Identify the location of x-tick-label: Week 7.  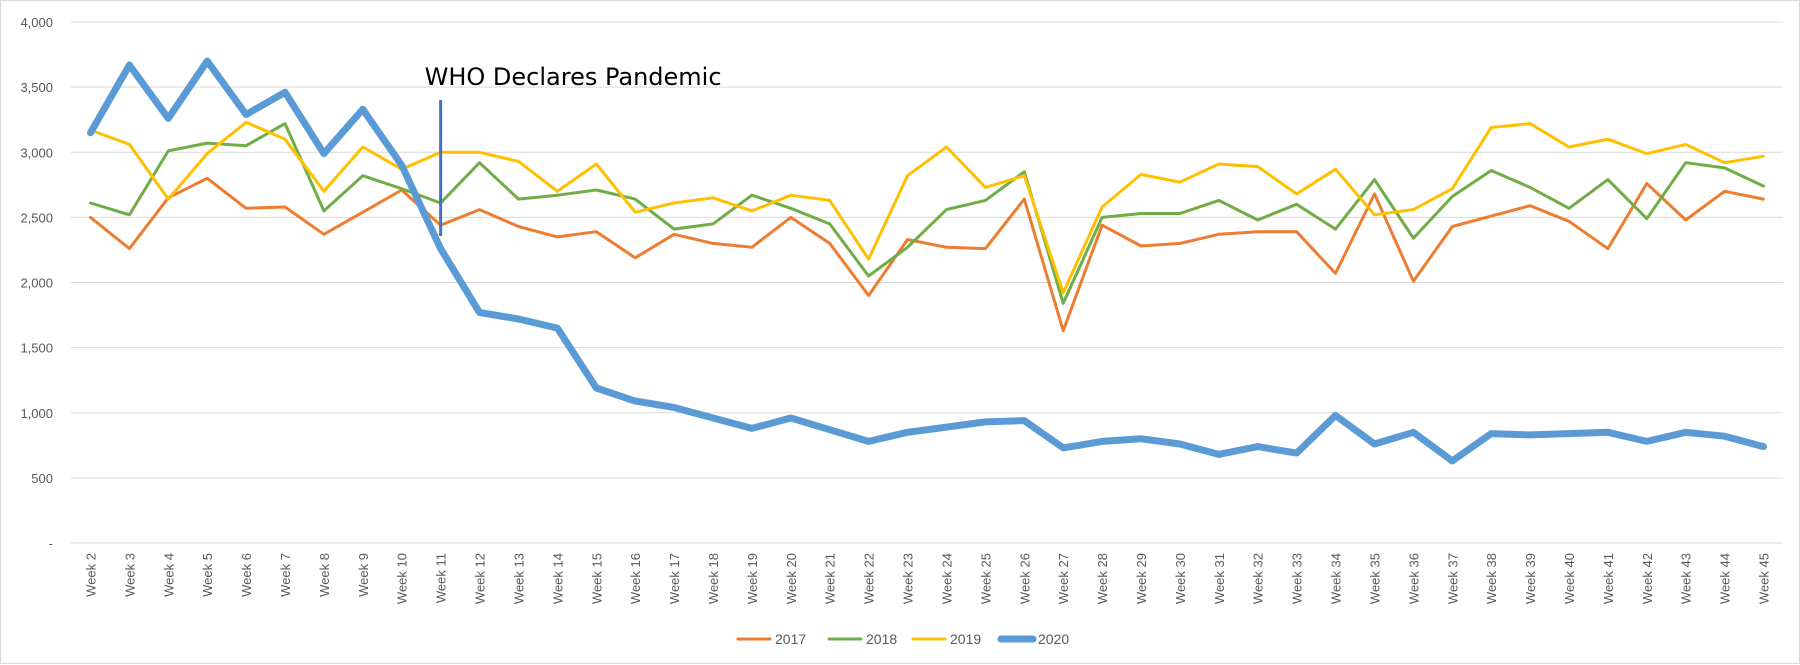
(285, 575).